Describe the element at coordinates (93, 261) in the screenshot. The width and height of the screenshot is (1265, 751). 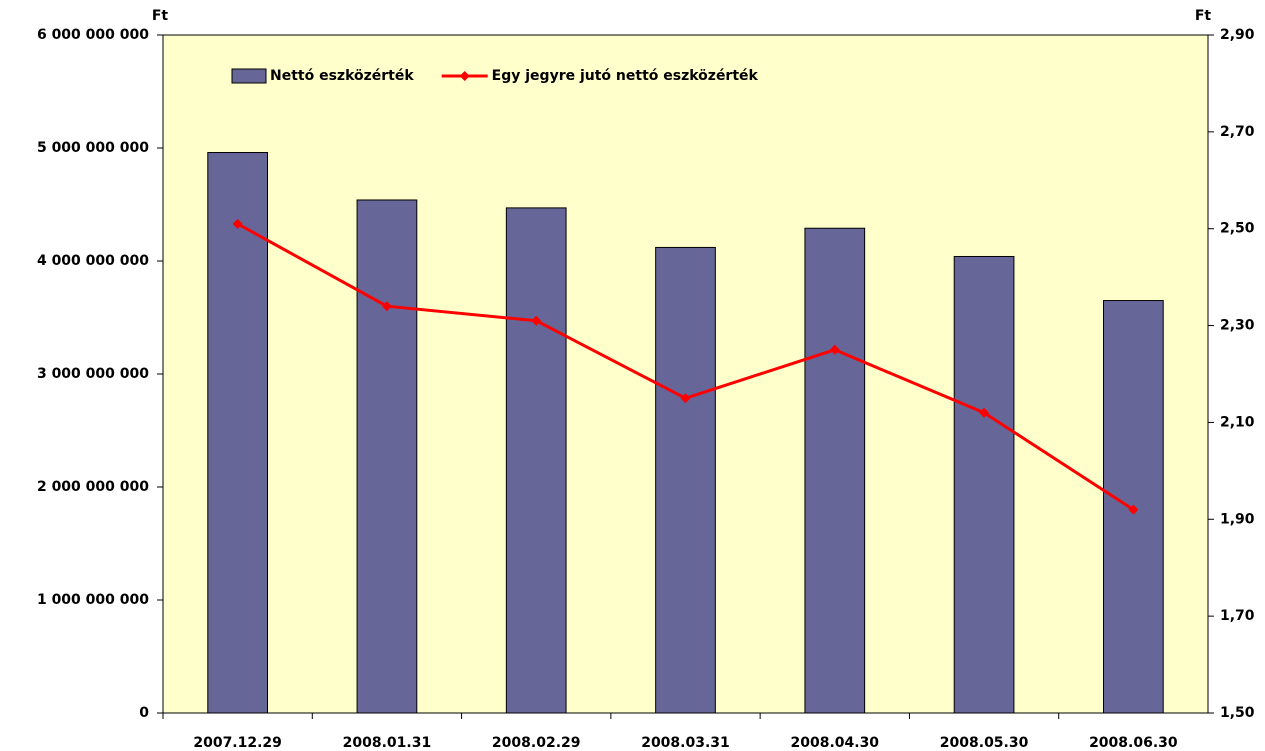
I see `y-tick-label: 4 000 000 000` at that location.